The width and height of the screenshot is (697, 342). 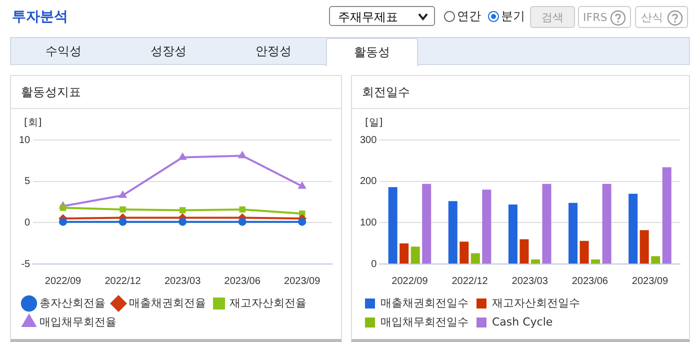 What do you see at coordinates (369, 222) in the screenshot?
I see `y-tick-label: 100` at bounding box center [369, 222].